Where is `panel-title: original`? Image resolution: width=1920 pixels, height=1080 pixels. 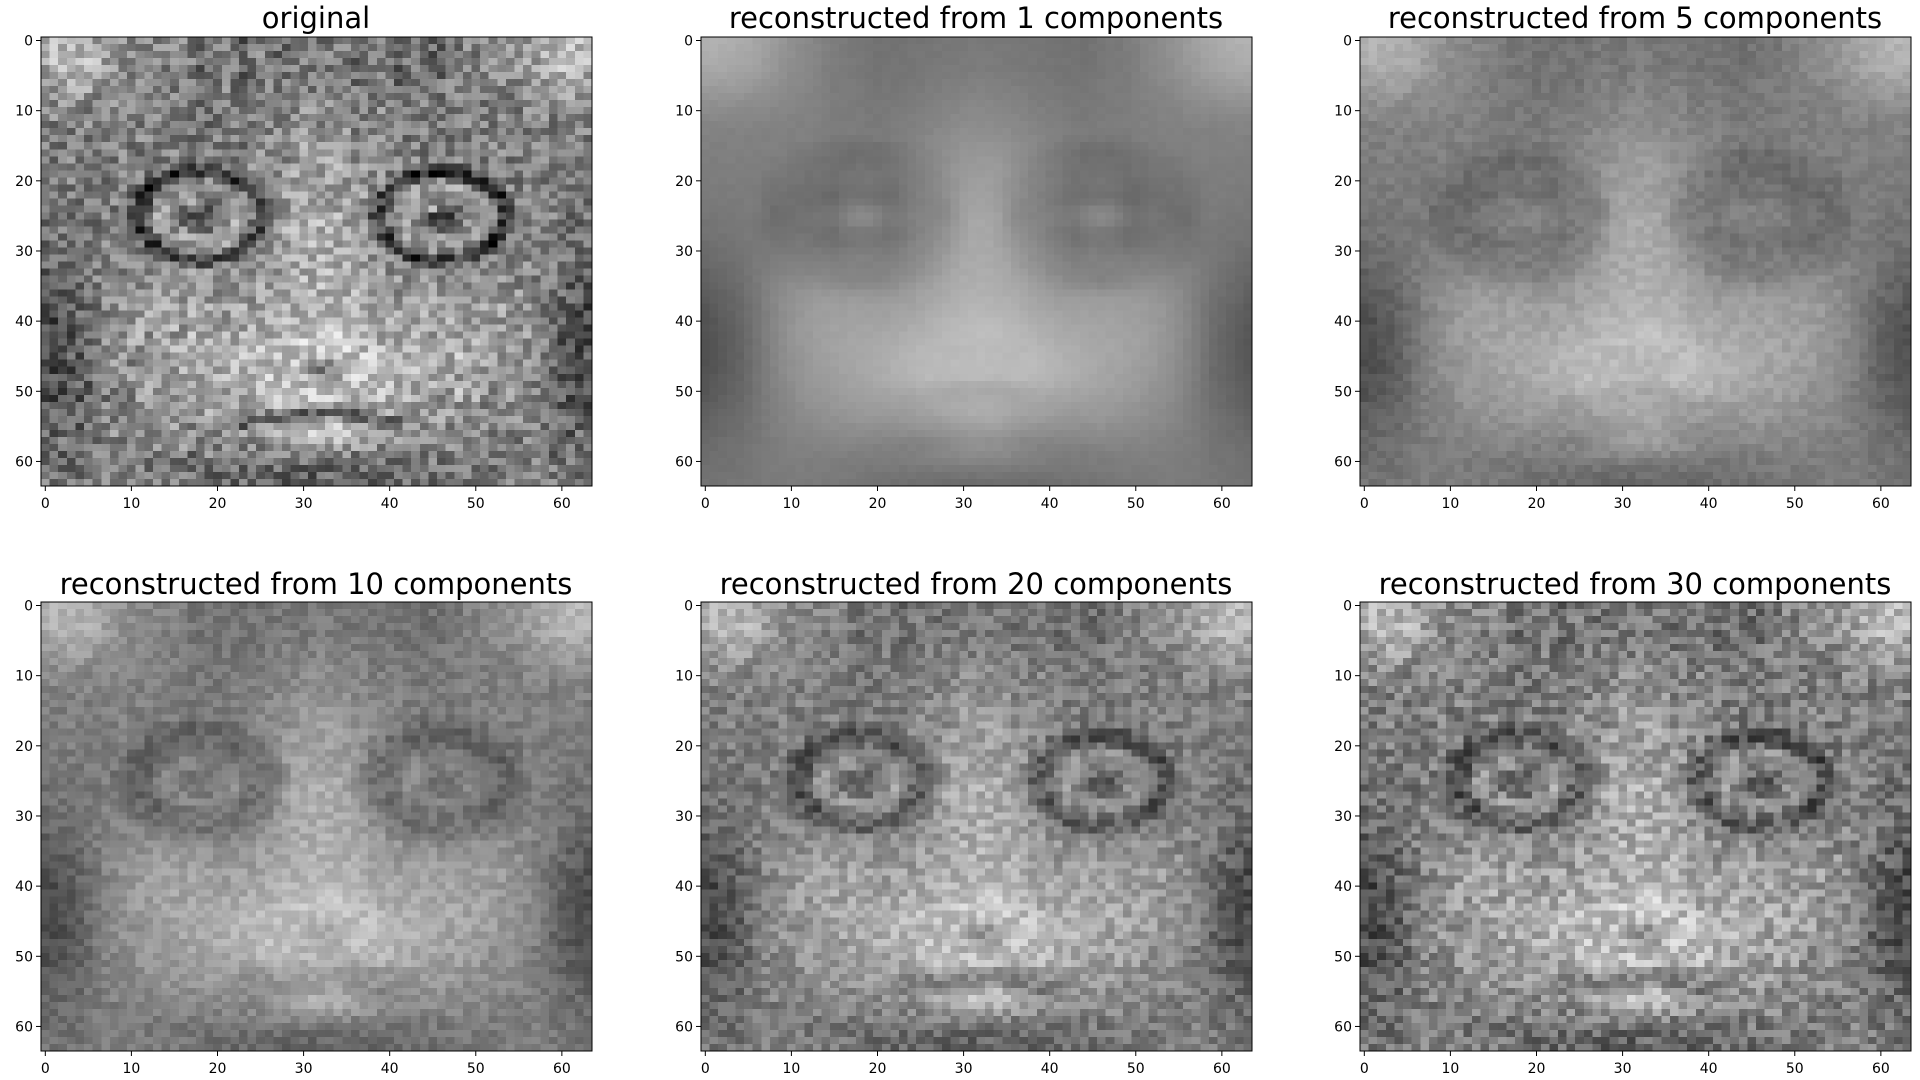
panel-title: original is located at coordinates (316, 18).